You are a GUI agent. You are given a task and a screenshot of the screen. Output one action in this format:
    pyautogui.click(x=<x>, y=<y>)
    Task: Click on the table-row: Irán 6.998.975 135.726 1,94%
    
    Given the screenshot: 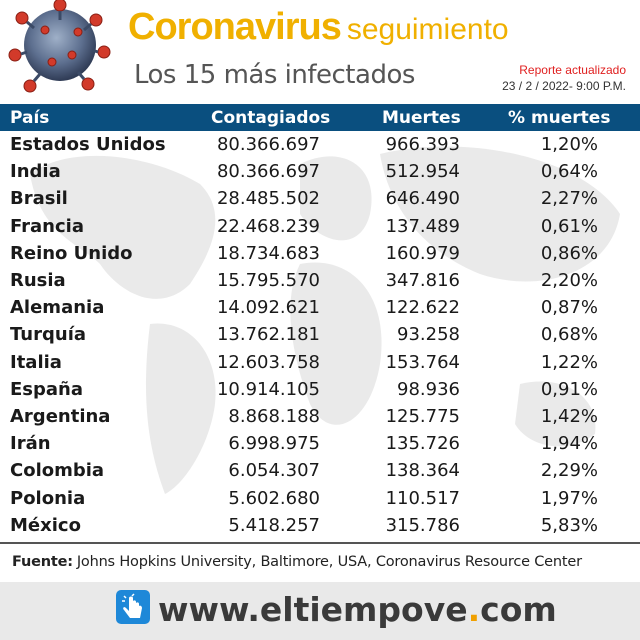 What is the action you would take?
    pyautogui.click(x=320, y=443)
    